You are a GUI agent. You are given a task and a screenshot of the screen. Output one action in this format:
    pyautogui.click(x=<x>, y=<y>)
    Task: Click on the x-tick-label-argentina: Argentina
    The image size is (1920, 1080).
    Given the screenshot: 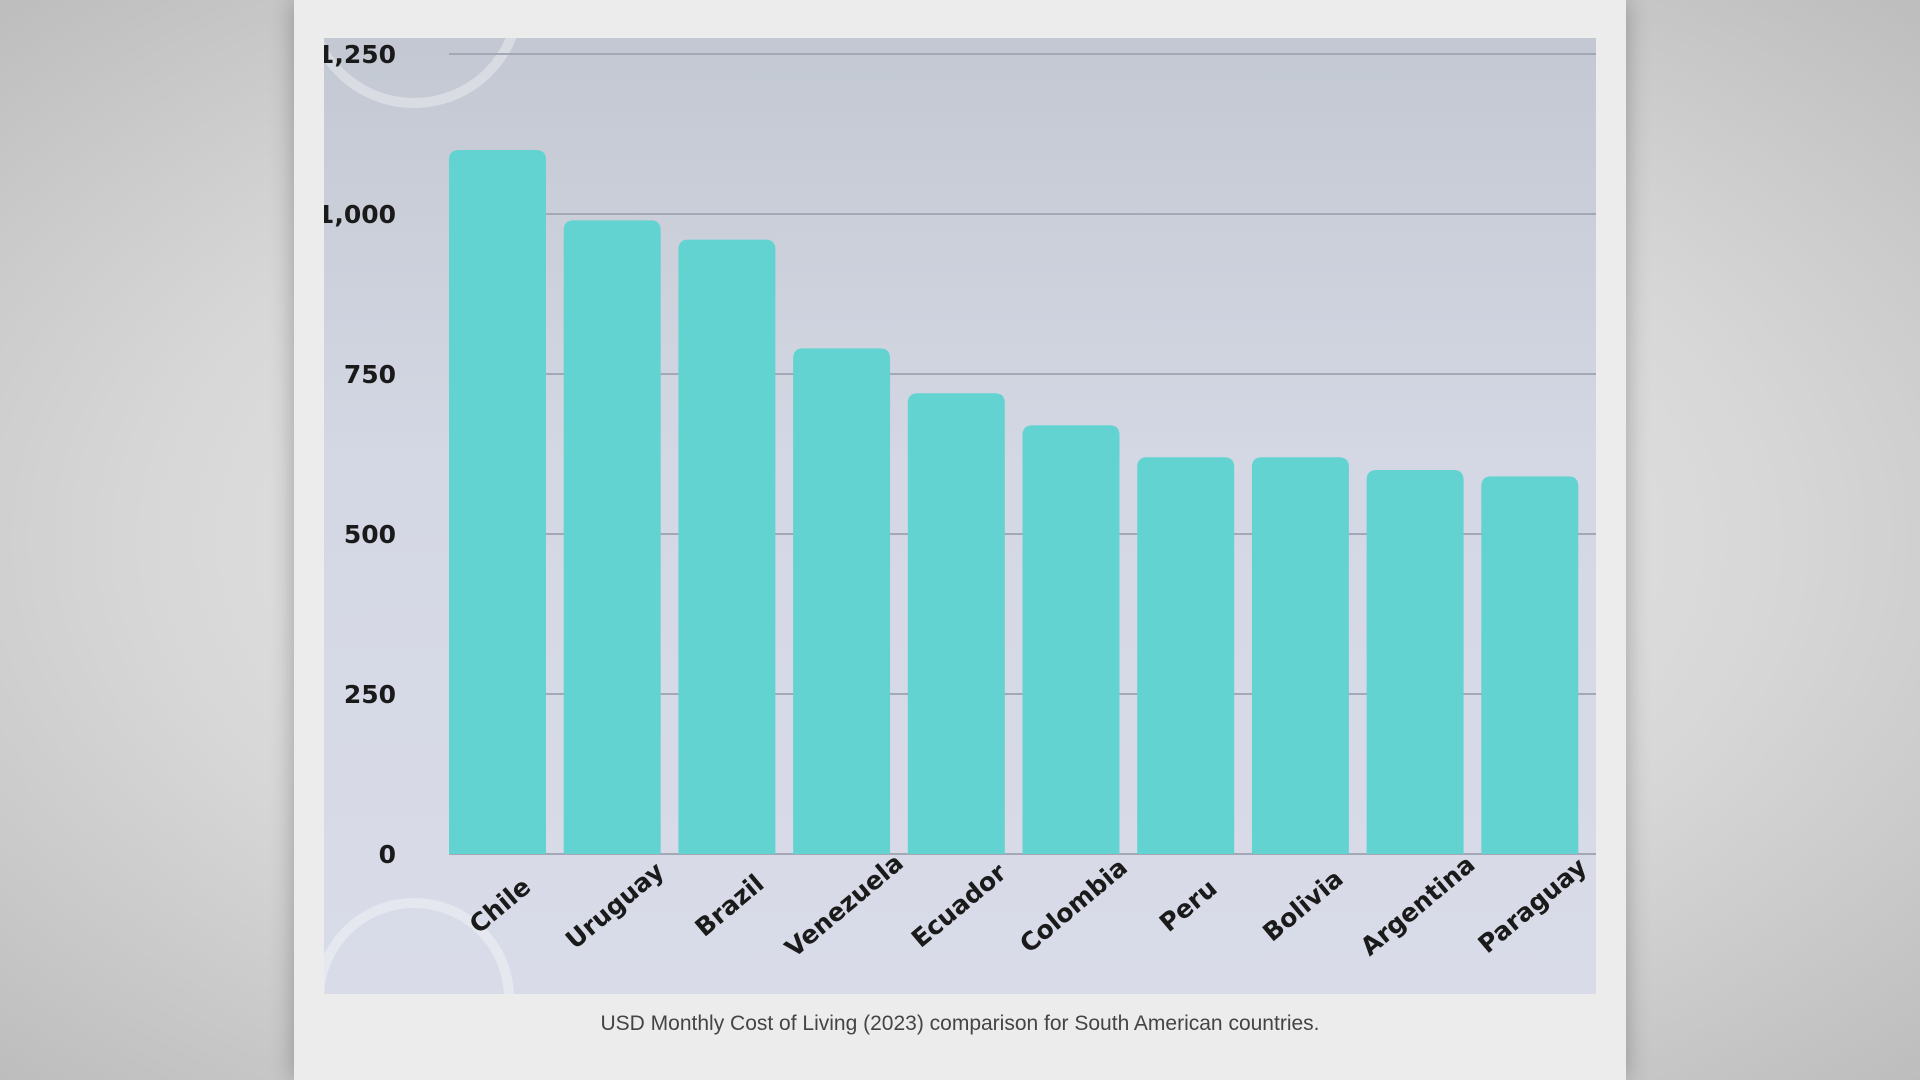 What is the action you would take?
    pyautogui.click(x=1418, y=906)
    